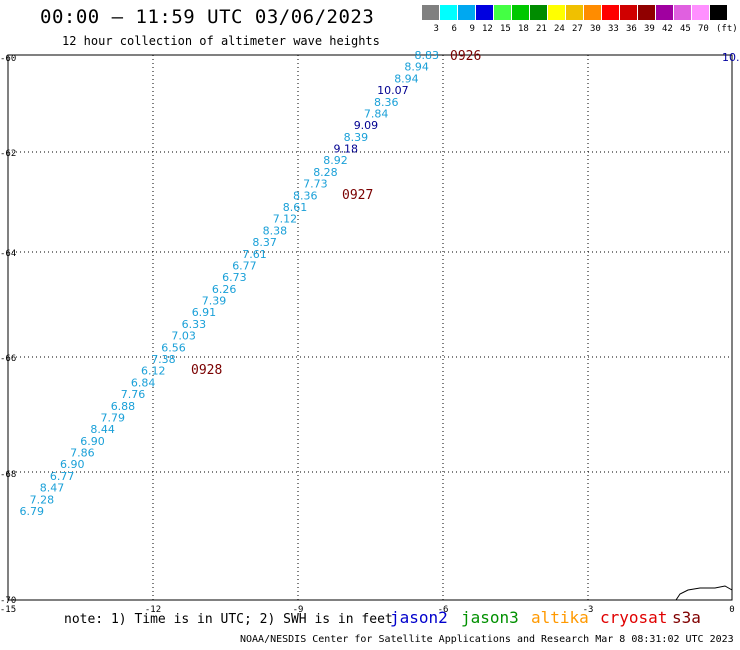  What do you see at coordinates (234, 277) in the screenshot?
I see `wave-height-label: 6.73` at bounding box center [234, 277].